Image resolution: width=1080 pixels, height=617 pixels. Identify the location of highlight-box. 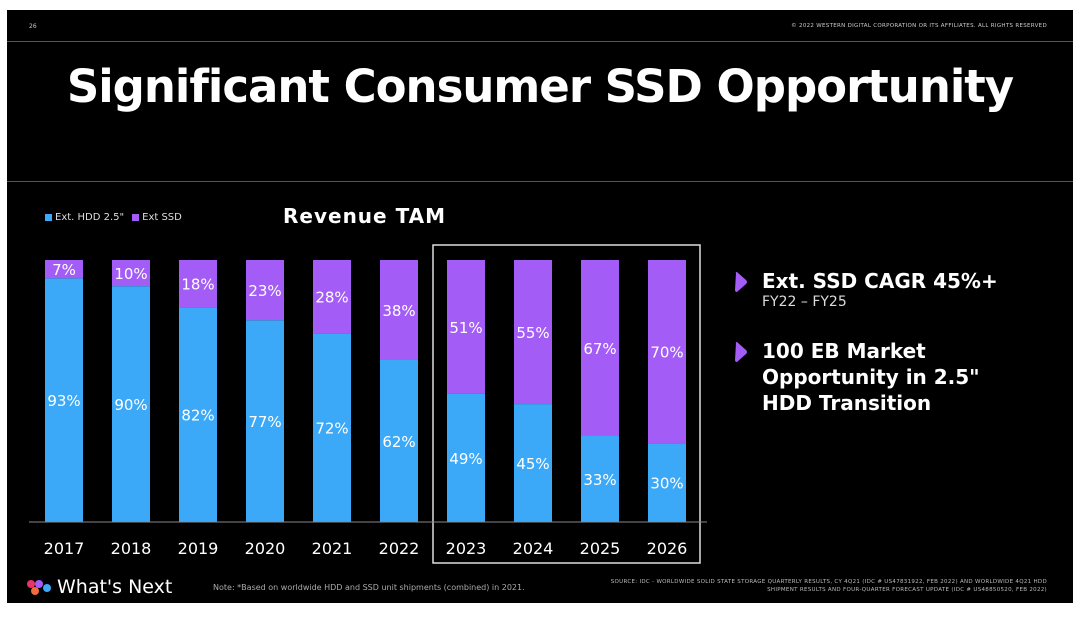
(566, 404).